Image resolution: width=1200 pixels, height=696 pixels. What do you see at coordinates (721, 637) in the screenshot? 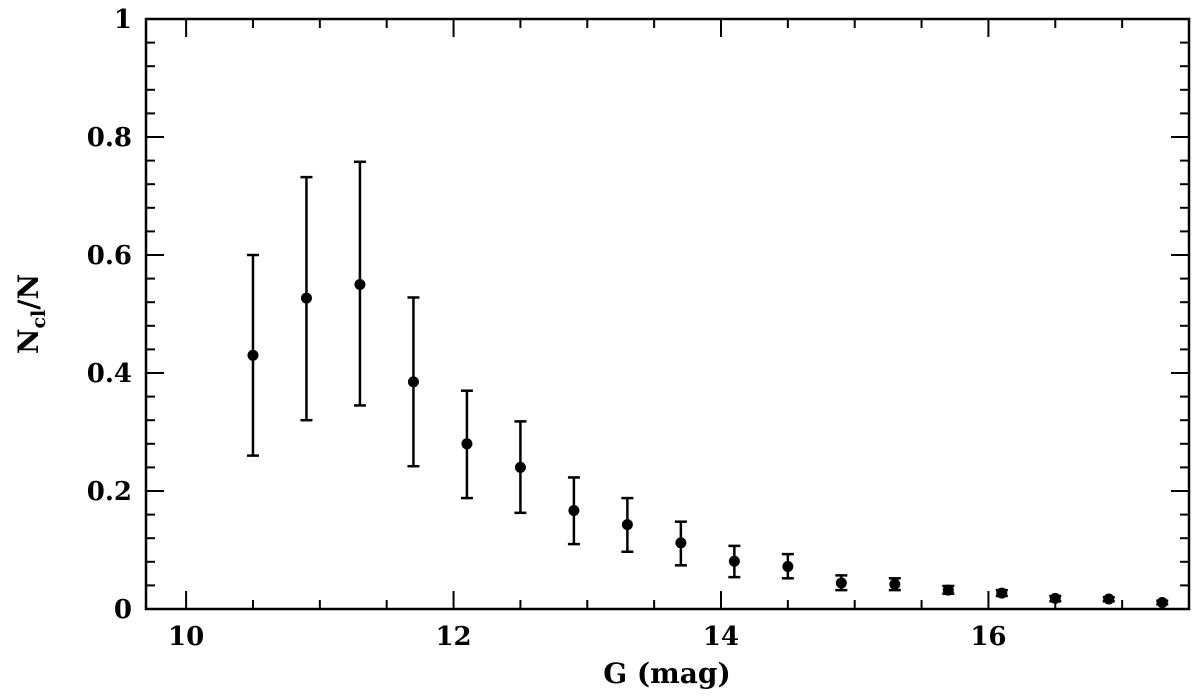
I see `x-tick-label: 14` at bounding box center [721, 637].